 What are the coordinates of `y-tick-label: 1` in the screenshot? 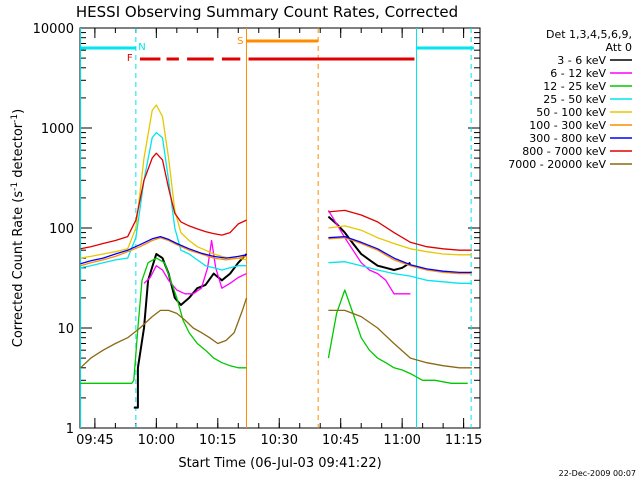 It's located at (70, 429).